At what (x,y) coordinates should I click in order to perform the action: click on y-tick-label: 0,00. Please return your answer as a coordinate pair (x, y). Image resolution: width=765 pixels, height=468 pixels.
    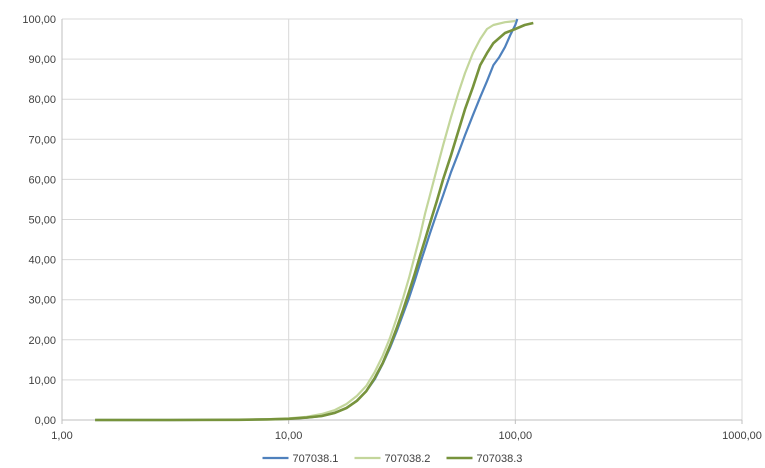
    Looking at the image, I should click on (45, 421).